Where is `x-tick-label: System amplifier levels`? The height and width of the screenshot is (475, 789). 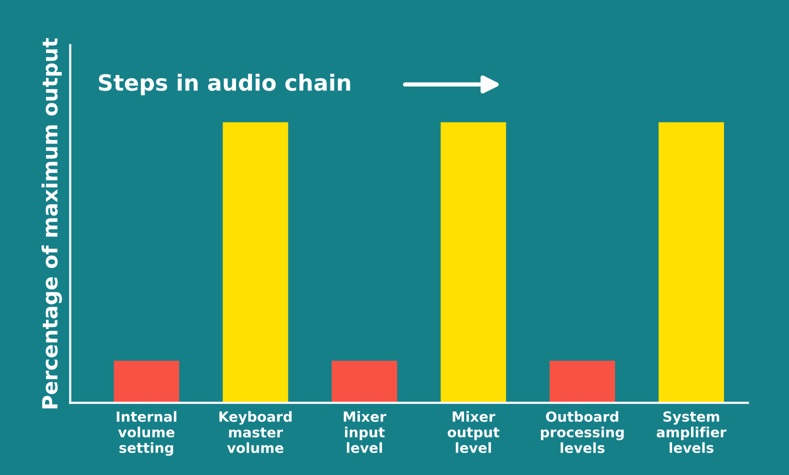
x-tick-label: System amplifier levels is located at coordinates (691, 432).